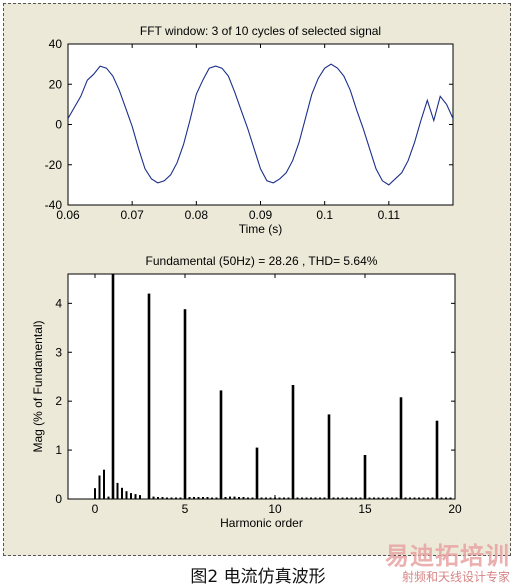 Image resolution: width=516 pixels, height=588 pixels. I want to click on watermark: 易迪拓培训 射频和天线设计专家, so click(447, 560).